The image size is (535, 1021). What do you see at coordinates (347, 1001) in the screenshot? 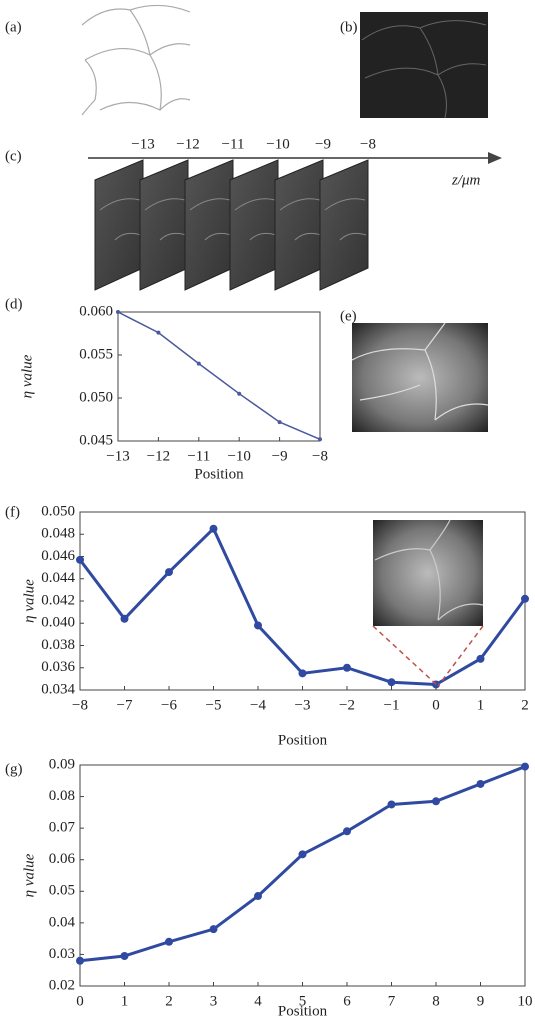
I see `x-tick-label: 6` at bounding box center [347, 1001].